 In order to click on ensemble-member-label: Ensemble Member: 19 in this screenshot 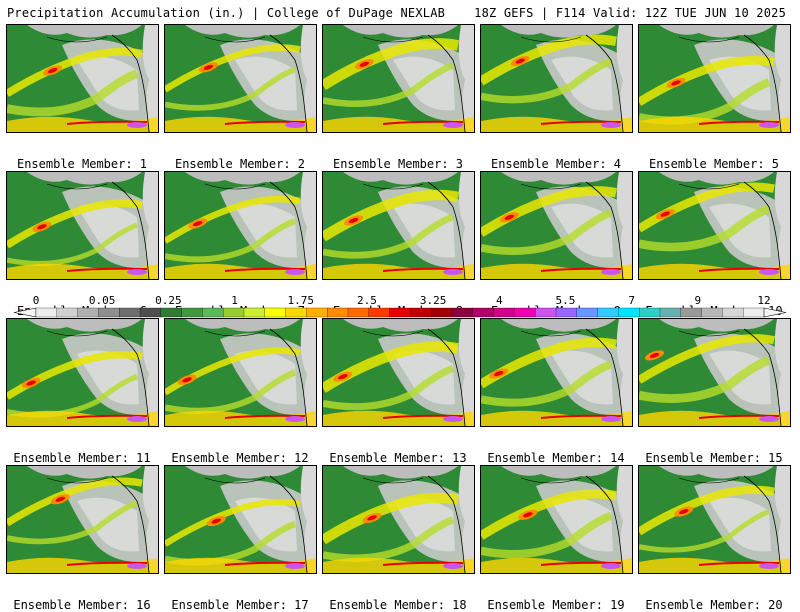, I will do `click(556, 605)`.